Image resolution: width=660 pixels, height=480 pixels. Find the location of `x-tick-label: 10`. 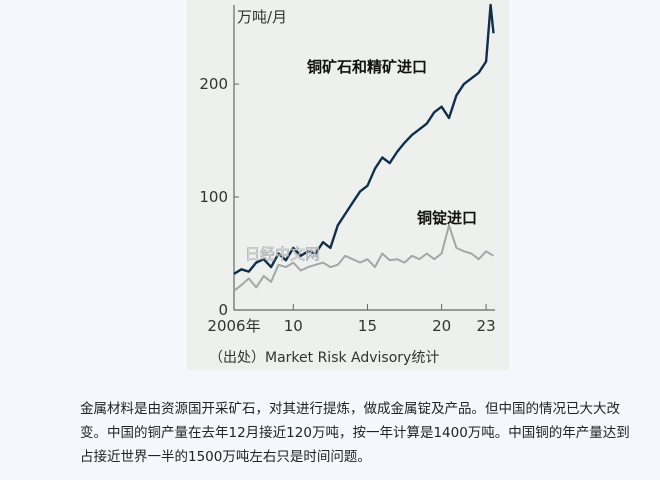

x-tick-label: 10 is located at coordinates (293, 326).